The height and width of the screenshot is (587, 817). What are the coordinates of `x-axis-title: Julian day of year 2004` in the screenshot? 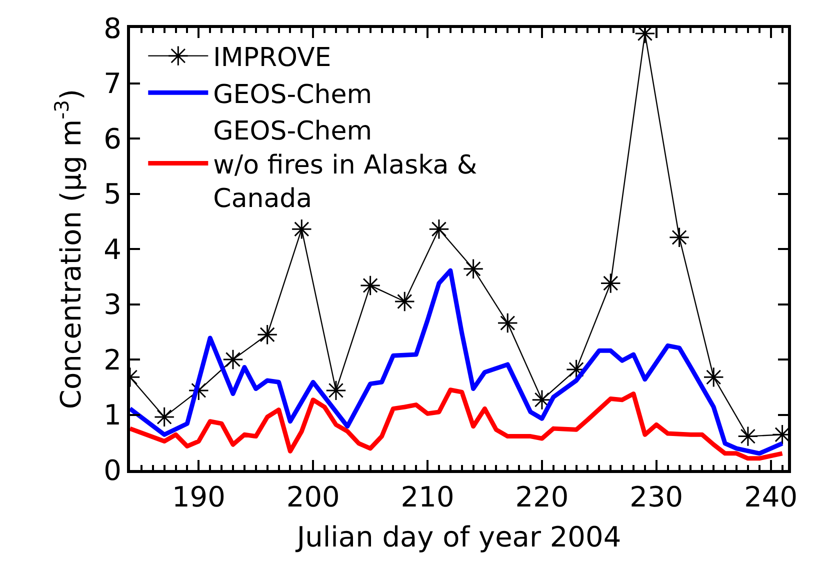 It's located at (458, 537).